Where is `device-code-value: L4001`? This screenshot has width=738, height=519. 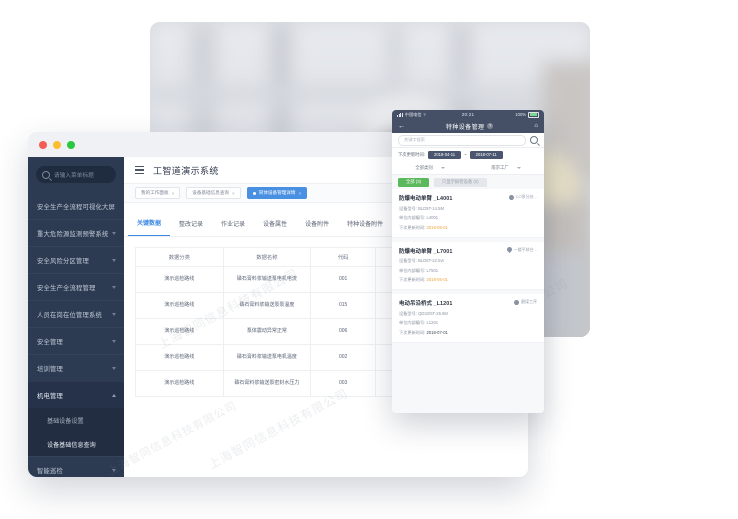
device-code-value: L4001 is located at coordinates (432, 217).